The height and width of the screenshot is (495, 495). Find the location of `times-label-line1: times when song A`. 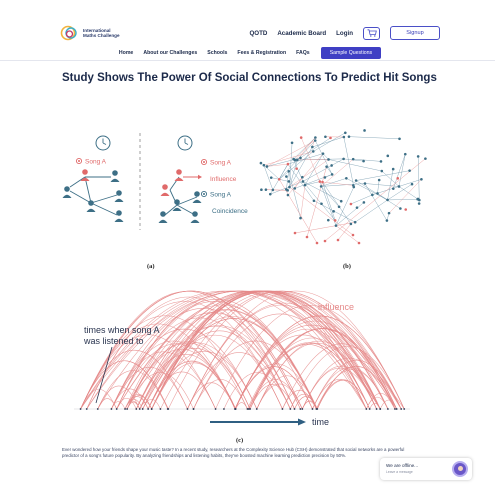

times-label-line1: times when song A is located at coordinates (122, 330).